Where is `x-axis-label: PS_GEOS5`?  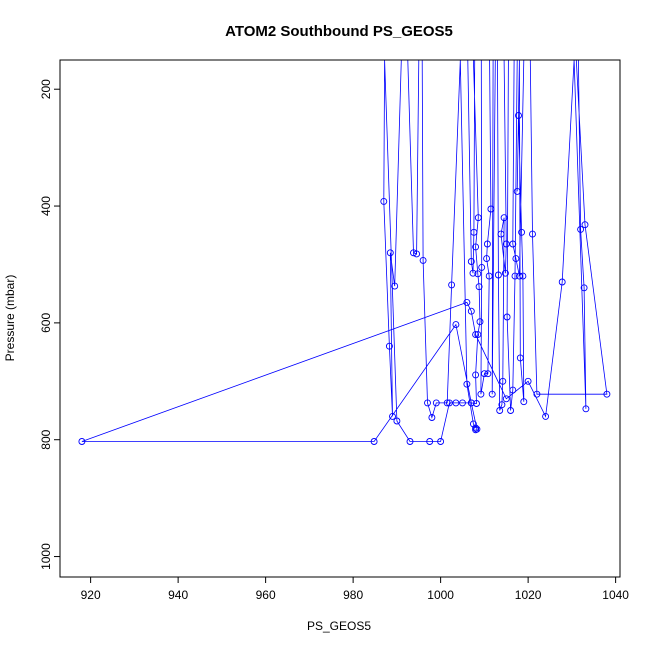 x-axis-label: PS_GEOS5 is located at coordinates (339, 626).